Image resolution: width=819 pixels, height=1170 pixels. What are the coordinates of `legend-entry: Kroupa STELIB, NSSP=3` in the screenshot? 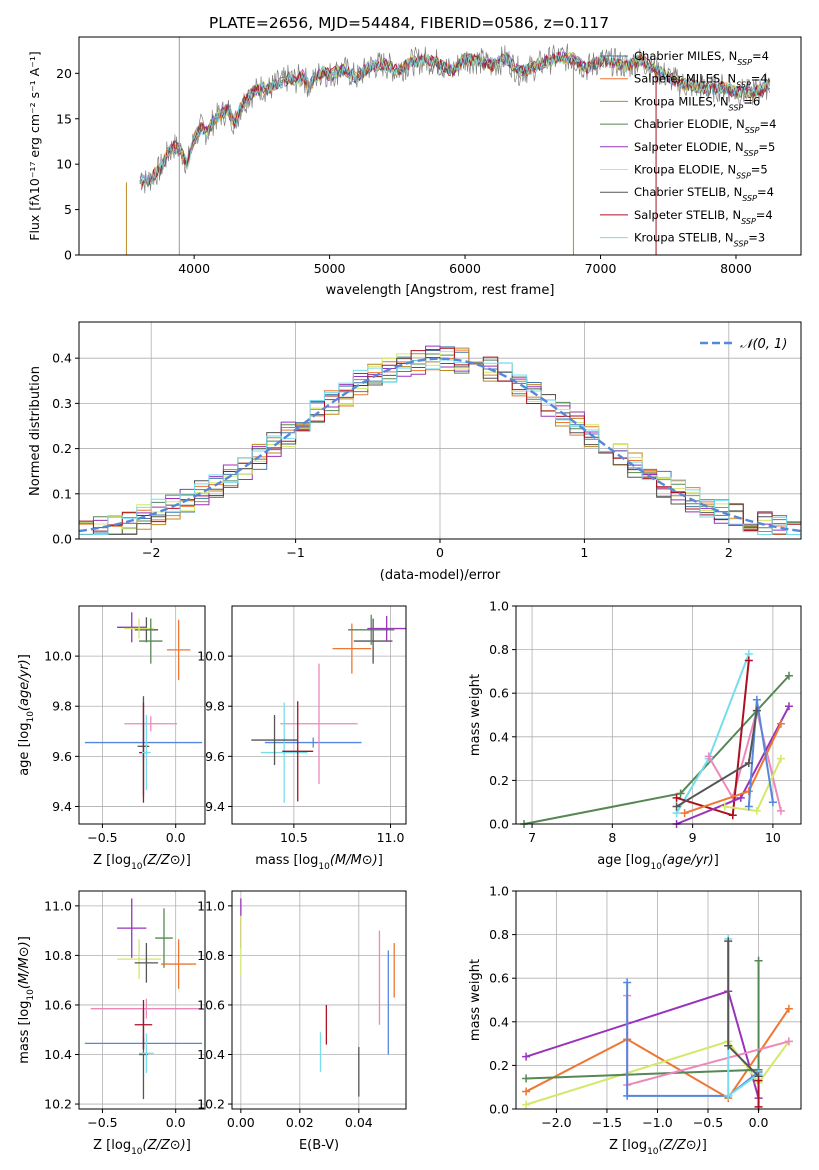 It's located at (699, 240).